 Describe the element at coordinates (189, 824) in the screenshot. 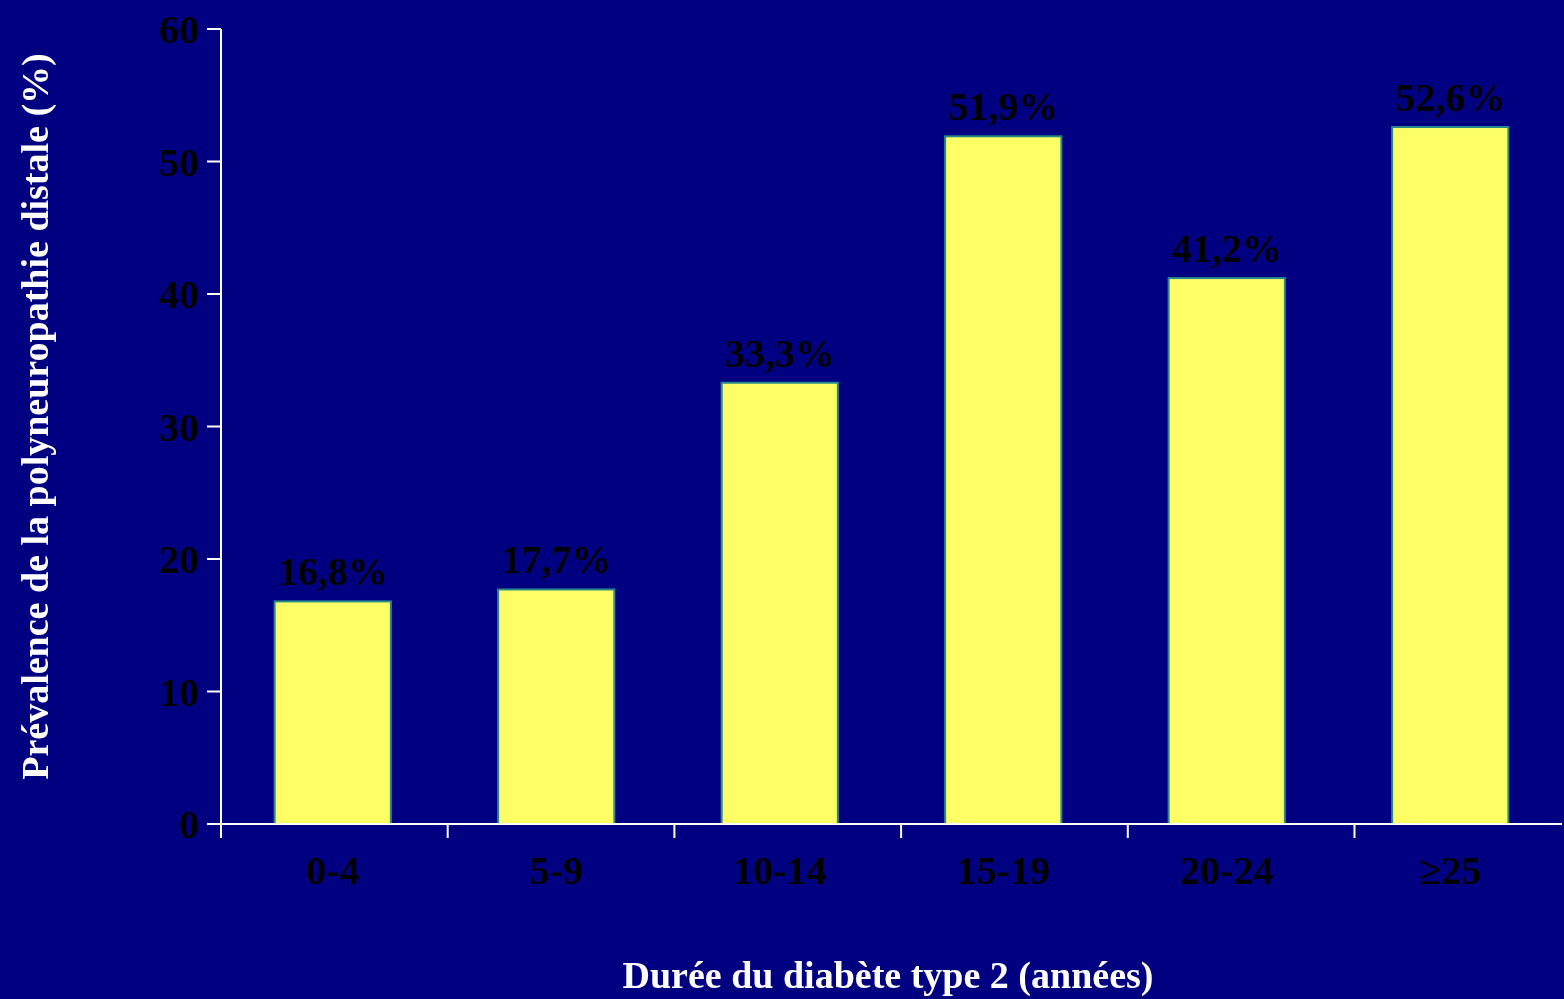

I see `y-tick-label: 0` at that location.